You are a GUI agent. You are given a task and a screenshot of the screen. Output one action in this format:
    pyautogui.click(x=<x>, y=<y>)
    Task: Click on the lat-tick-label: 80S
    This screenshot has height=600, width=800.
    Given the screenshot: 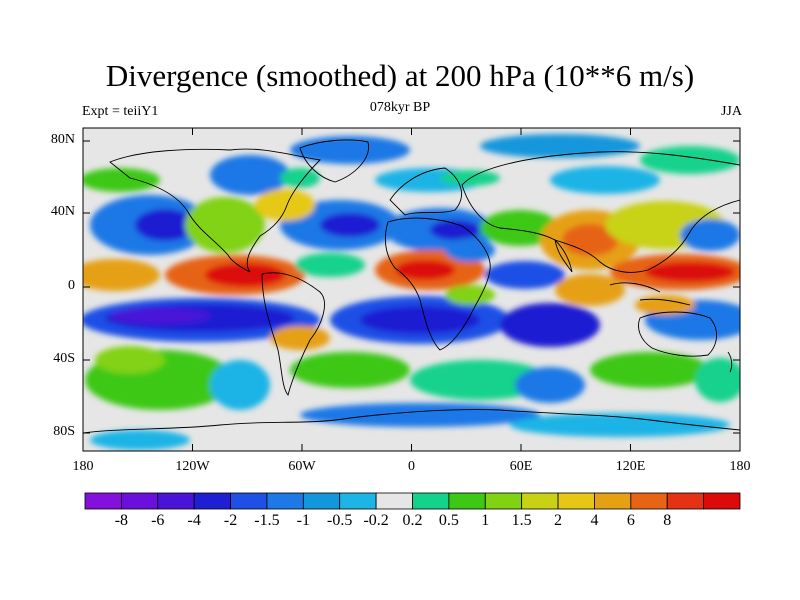 What is the action you would take?
    pyautogui.click(x=64, y=431)
    